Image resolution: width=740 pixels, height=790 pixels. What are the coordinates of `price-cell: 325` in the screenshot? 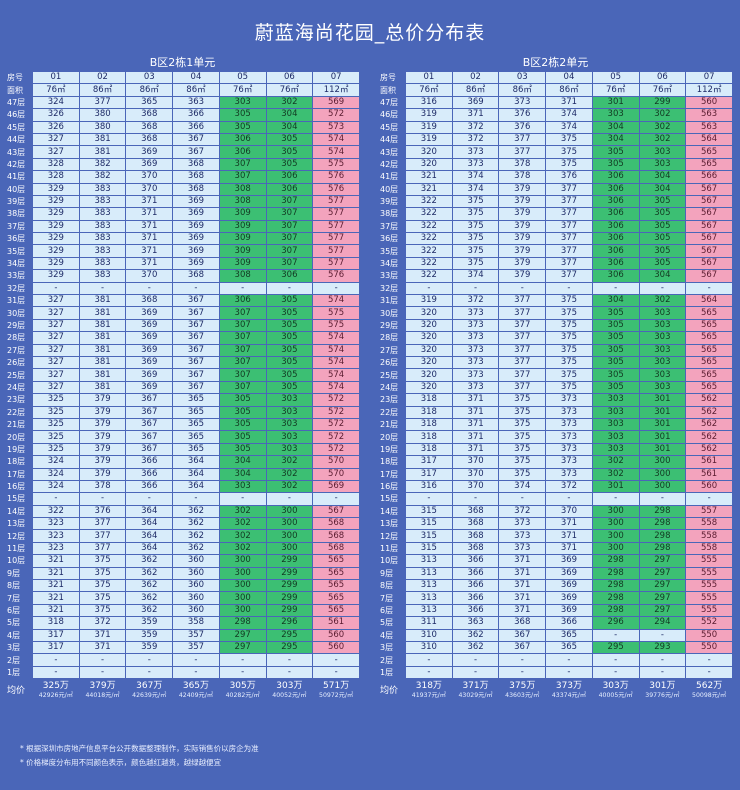 It's located at (56, 400).